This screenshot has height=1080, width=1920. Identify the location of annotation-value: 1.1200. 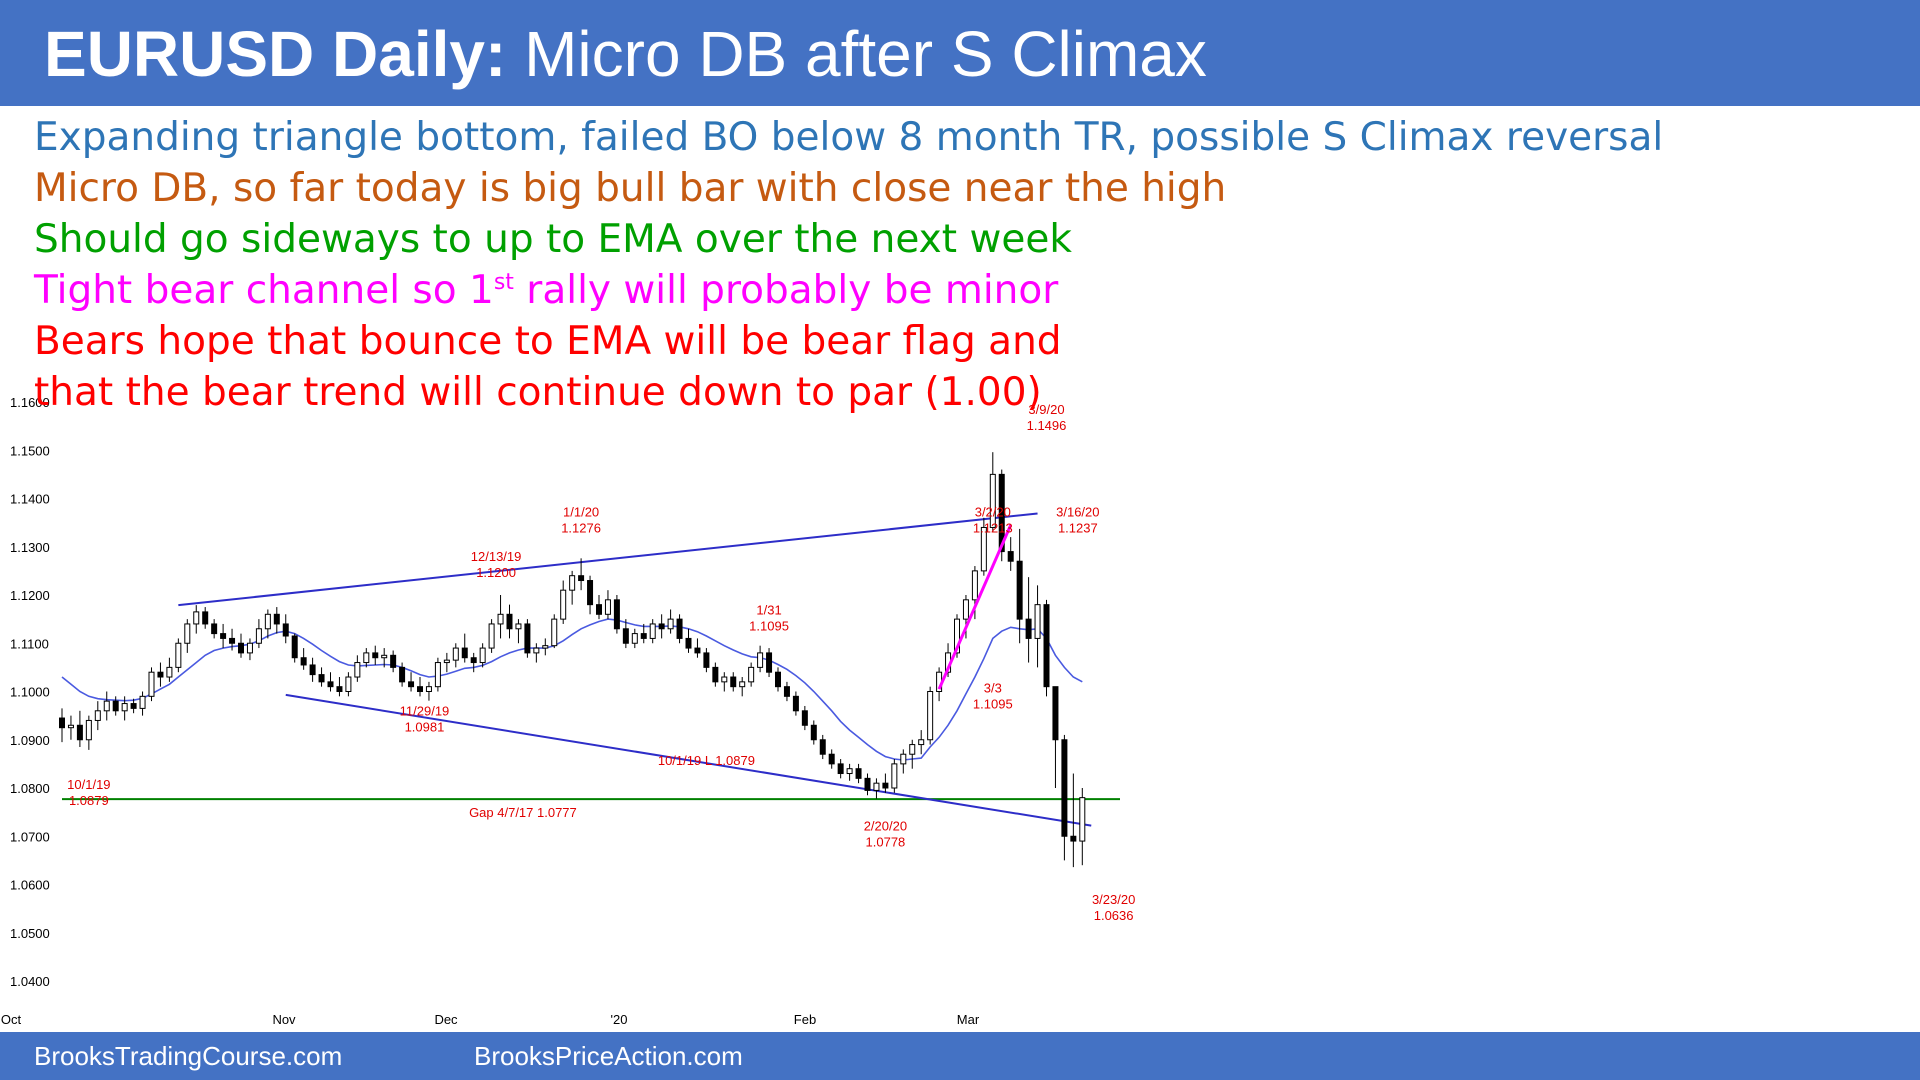
(496, 572).